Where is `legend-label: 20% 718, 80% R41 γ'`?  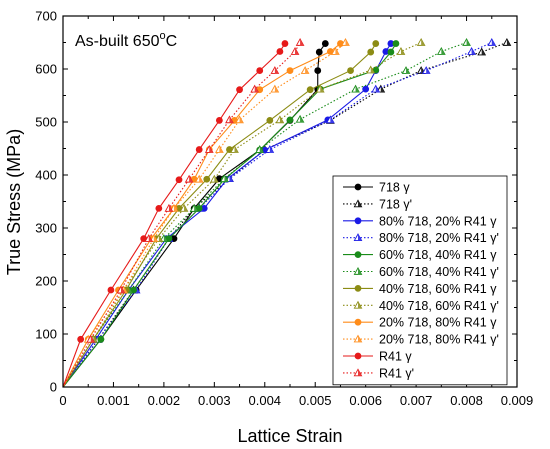 legend-label: 20% 718, 80% R41 γ' is located at coordinates (439, 340).